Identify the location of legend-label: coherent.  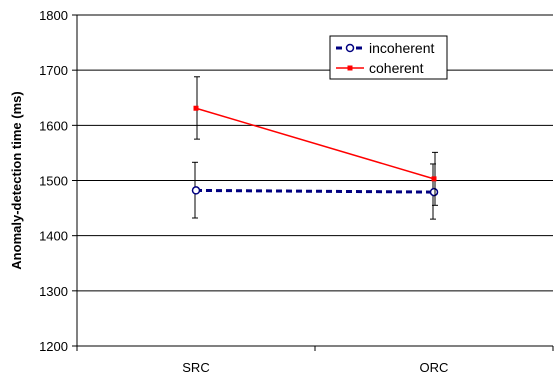
(396, 68).